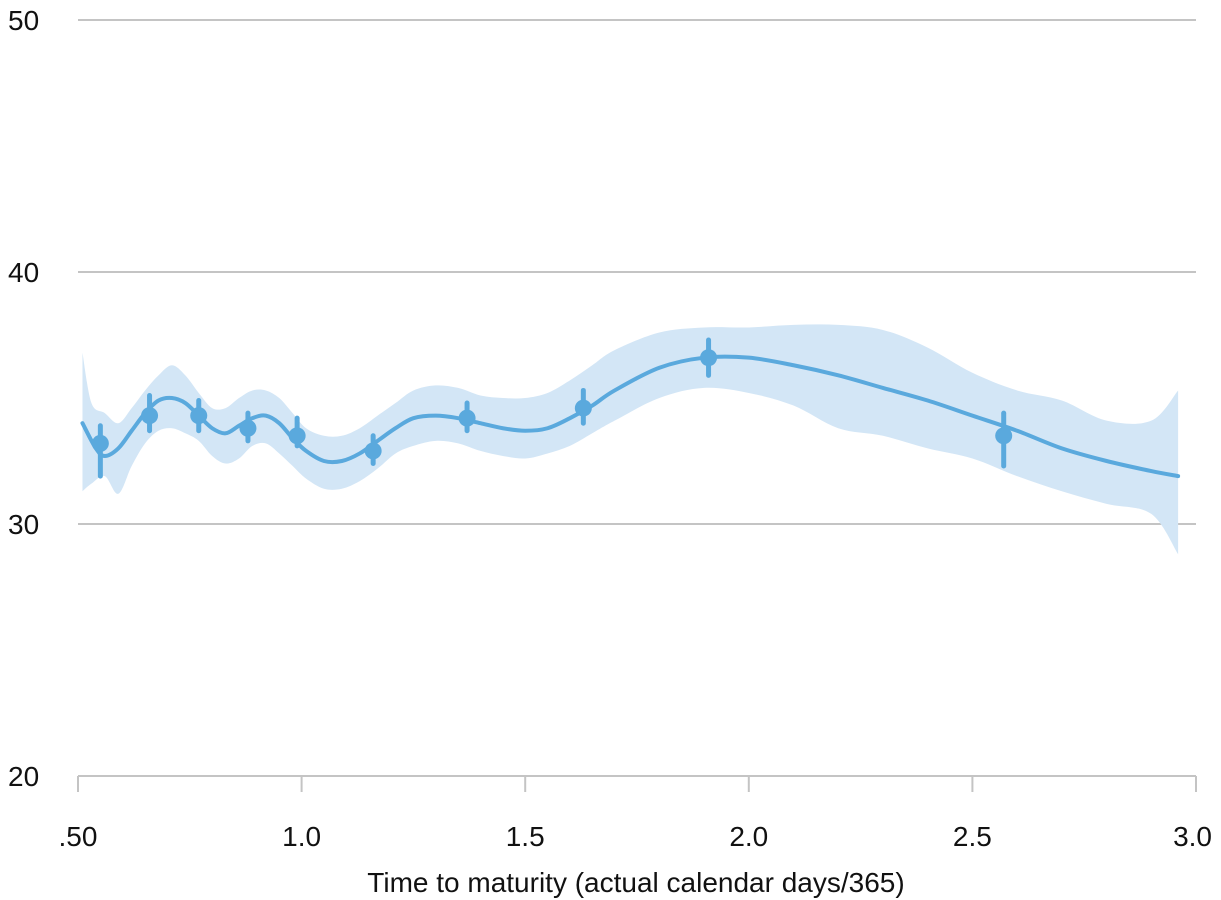  I want to click on x-tick-label-0: .50, so click(78, 836).